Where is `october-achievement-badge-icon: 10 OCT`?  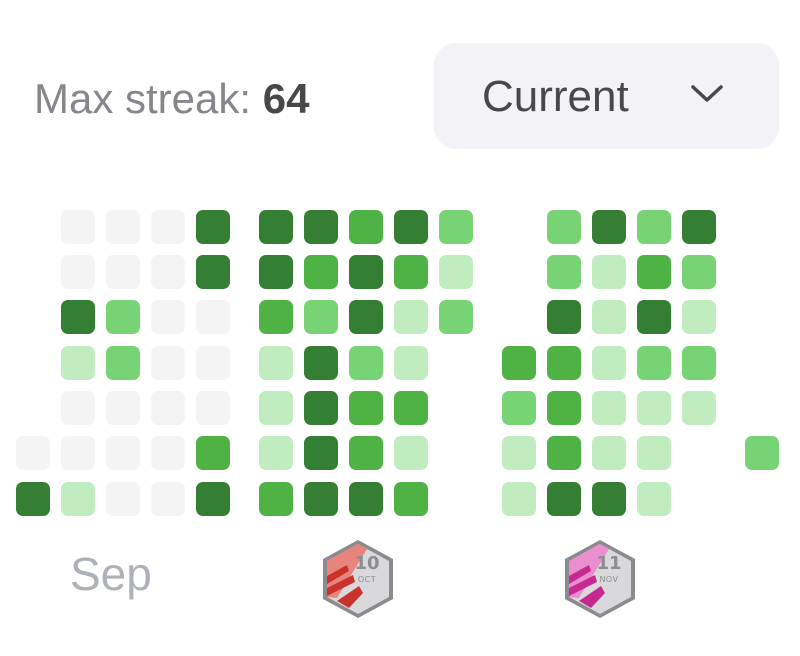 october-achievement-badge-icon: 10 OCT is located at coordinates (358, 579).